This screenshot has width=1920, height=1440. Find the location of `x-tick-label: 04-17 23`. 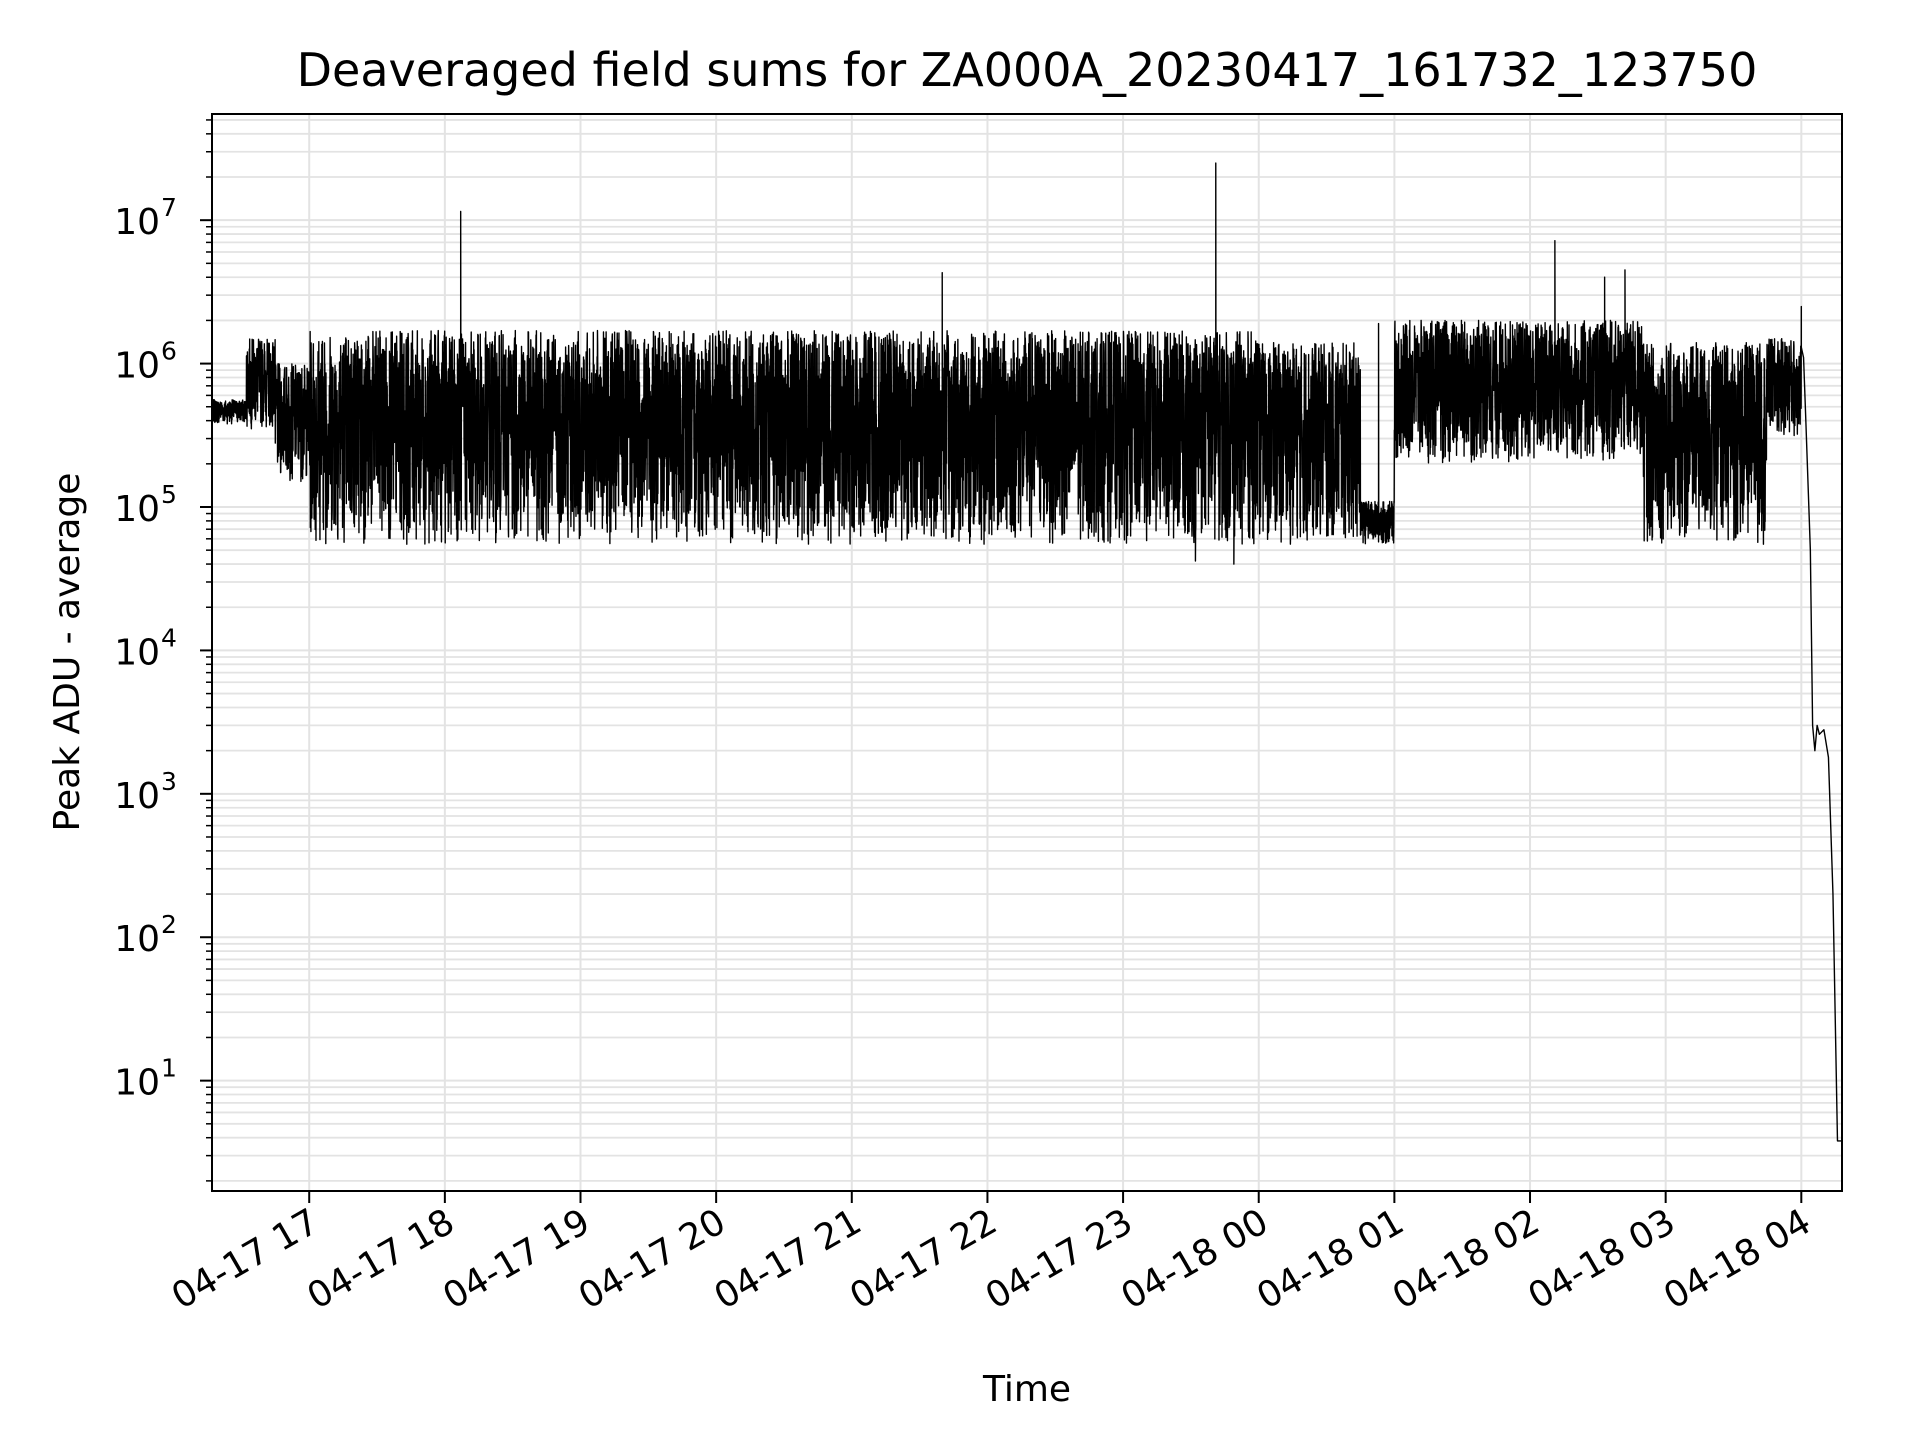

x-tick-label: 04-17 23 is located at coordinates (1059, 1259).